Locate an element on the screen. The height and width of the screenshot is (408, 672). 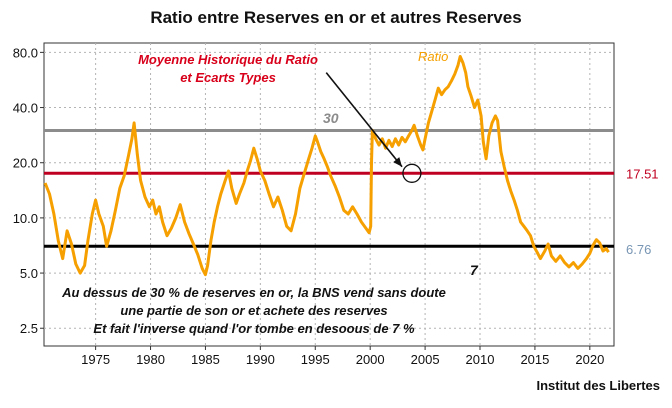
red-note-line-1: Moyenne Historique du Ratio is located at coordinates (228, 59).